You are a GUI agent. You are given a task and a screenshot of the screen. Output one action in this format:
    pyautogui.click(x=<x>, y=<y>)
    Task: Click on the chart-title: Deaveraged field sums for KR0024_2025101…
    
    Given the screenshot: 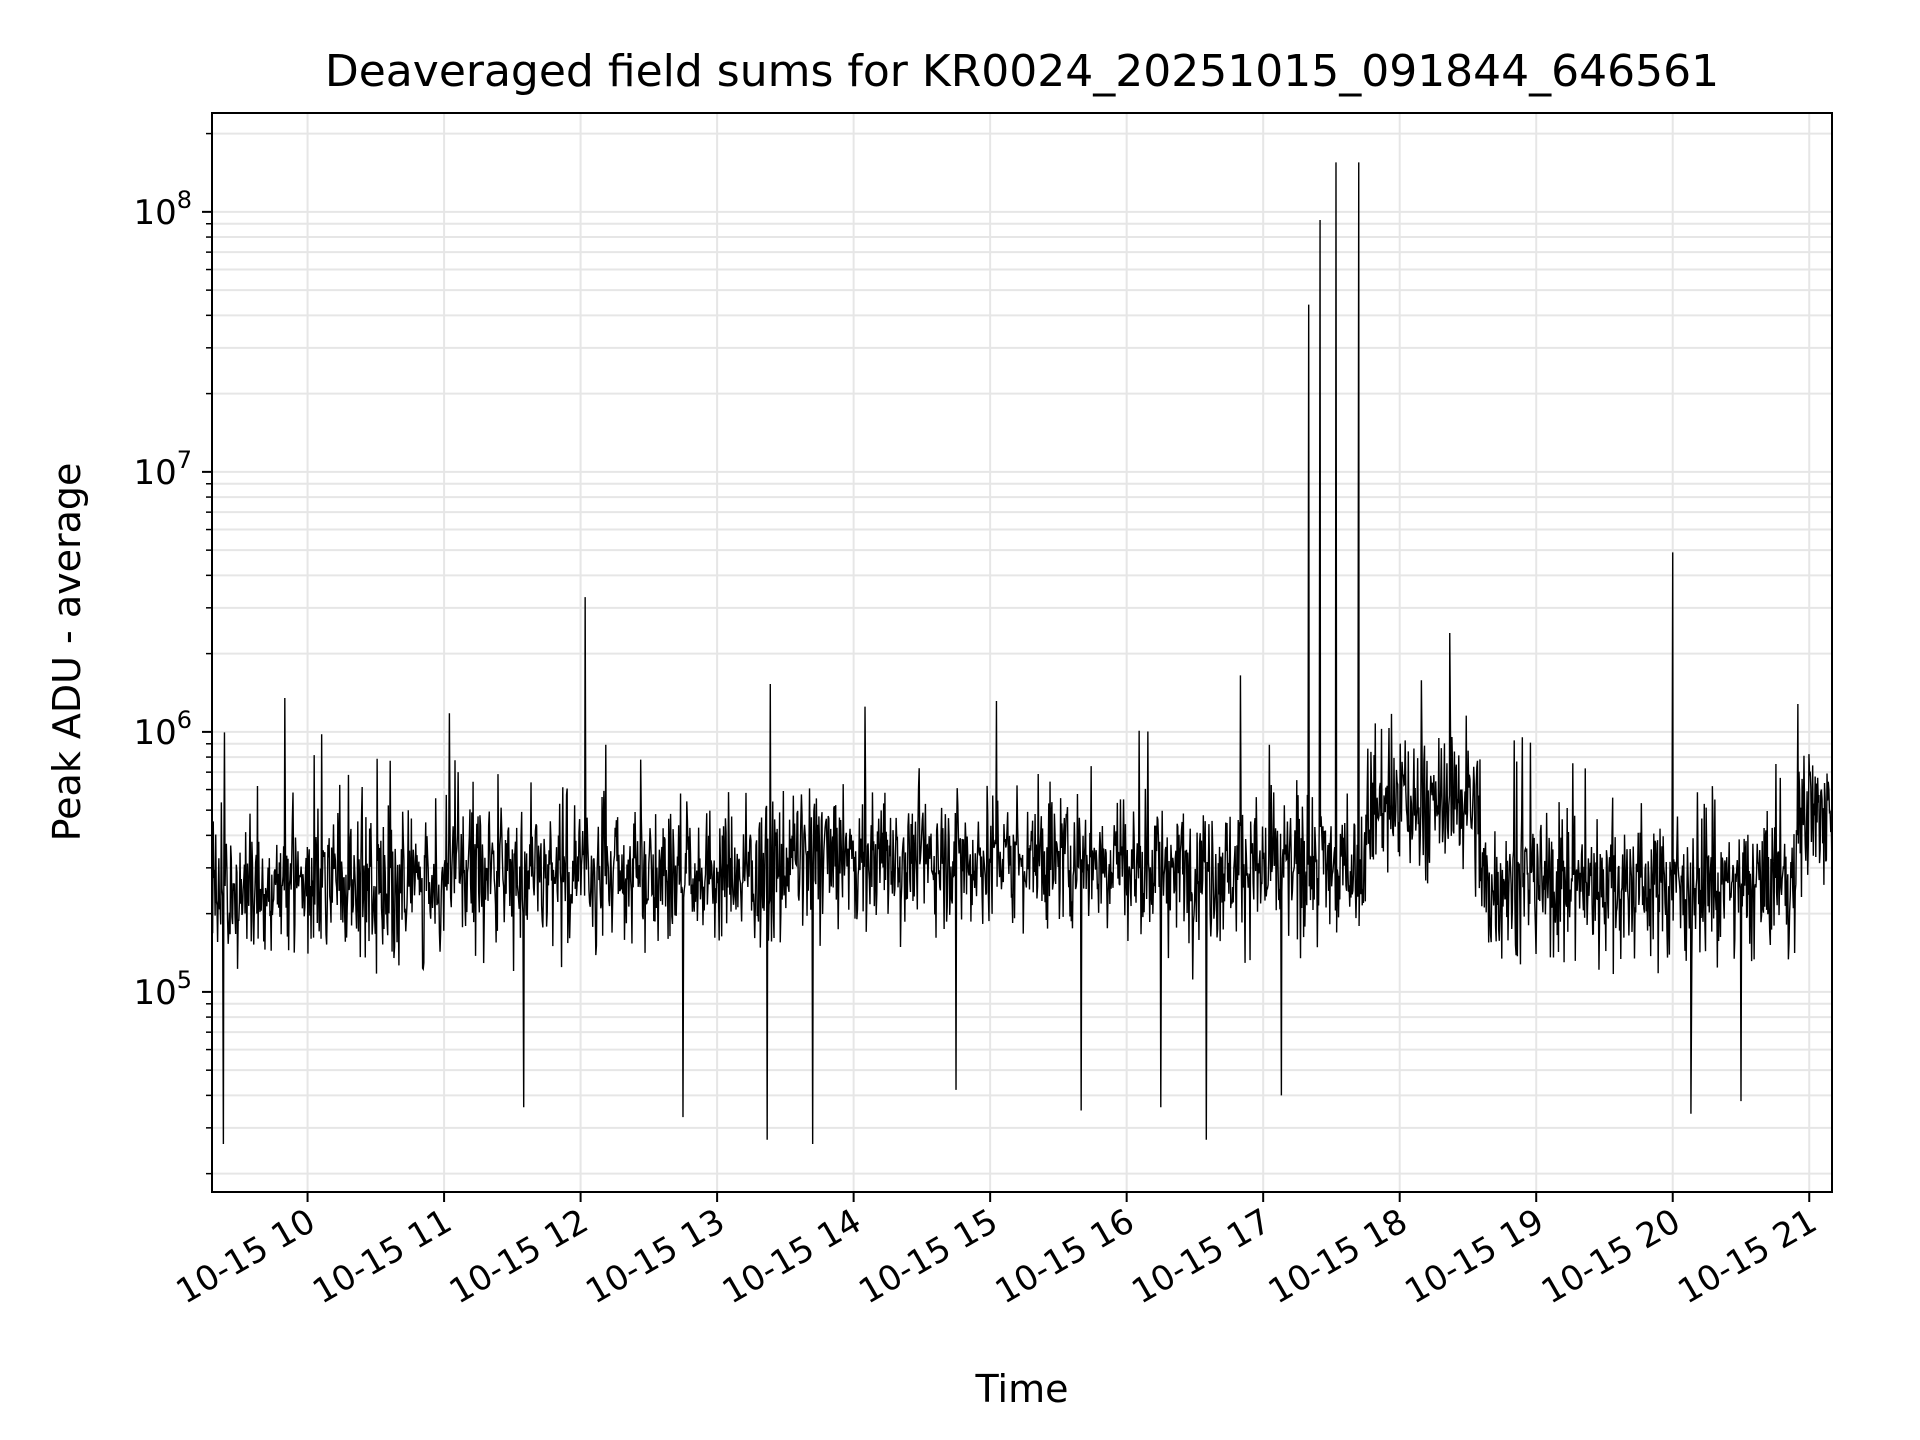 What is the action you would take?
    pyautogui.click(x=1022, y=71)
    